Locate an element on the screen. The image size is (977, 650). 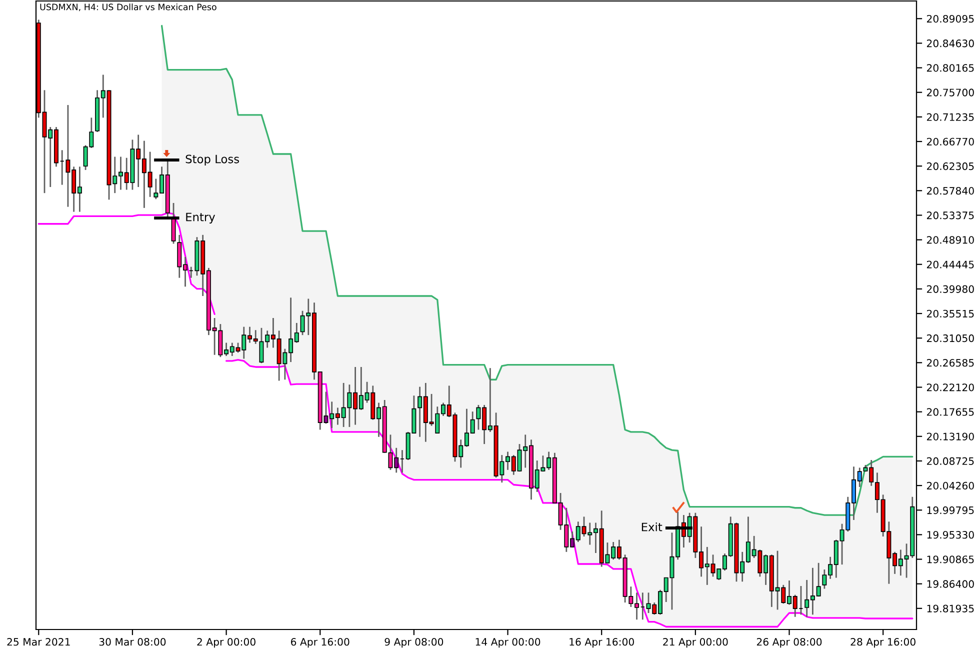
x-tick-label: 9 Apr 08:00 is located at coordinates (414, 643).